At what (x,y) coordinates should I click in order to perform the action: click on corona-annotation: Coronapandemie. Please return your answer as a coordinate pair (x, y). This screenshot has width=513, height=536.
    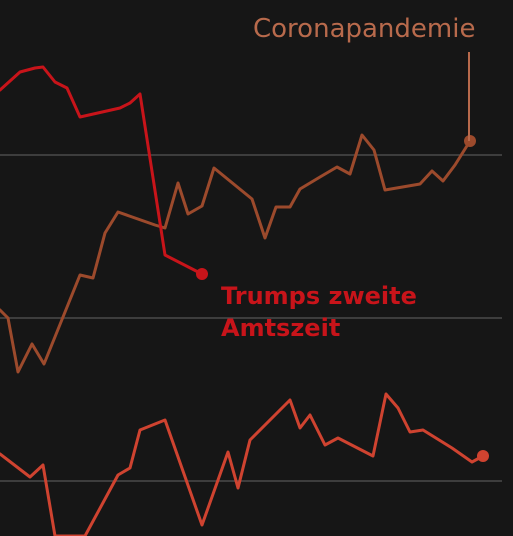
    Looking at the image, I should click on (364, 29).